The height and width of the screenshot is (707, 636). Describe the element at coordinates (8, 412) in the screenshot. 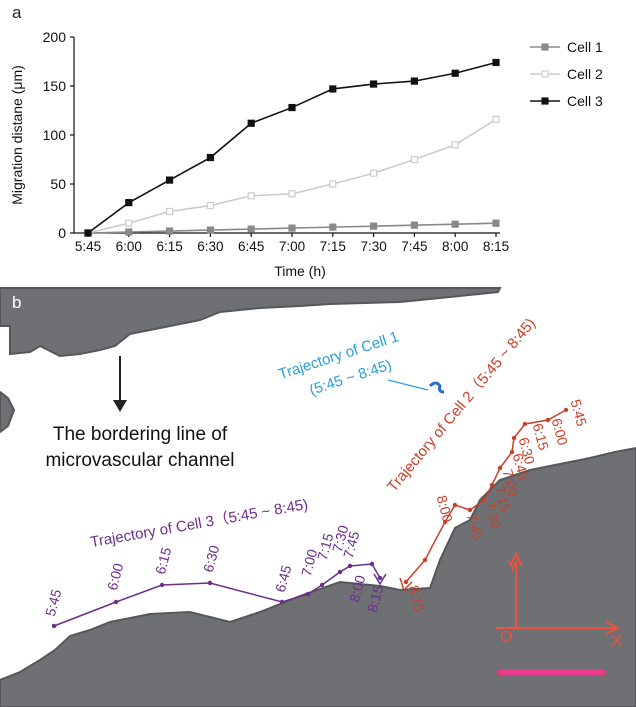

I see `channel-wall-left-bump` at that location.